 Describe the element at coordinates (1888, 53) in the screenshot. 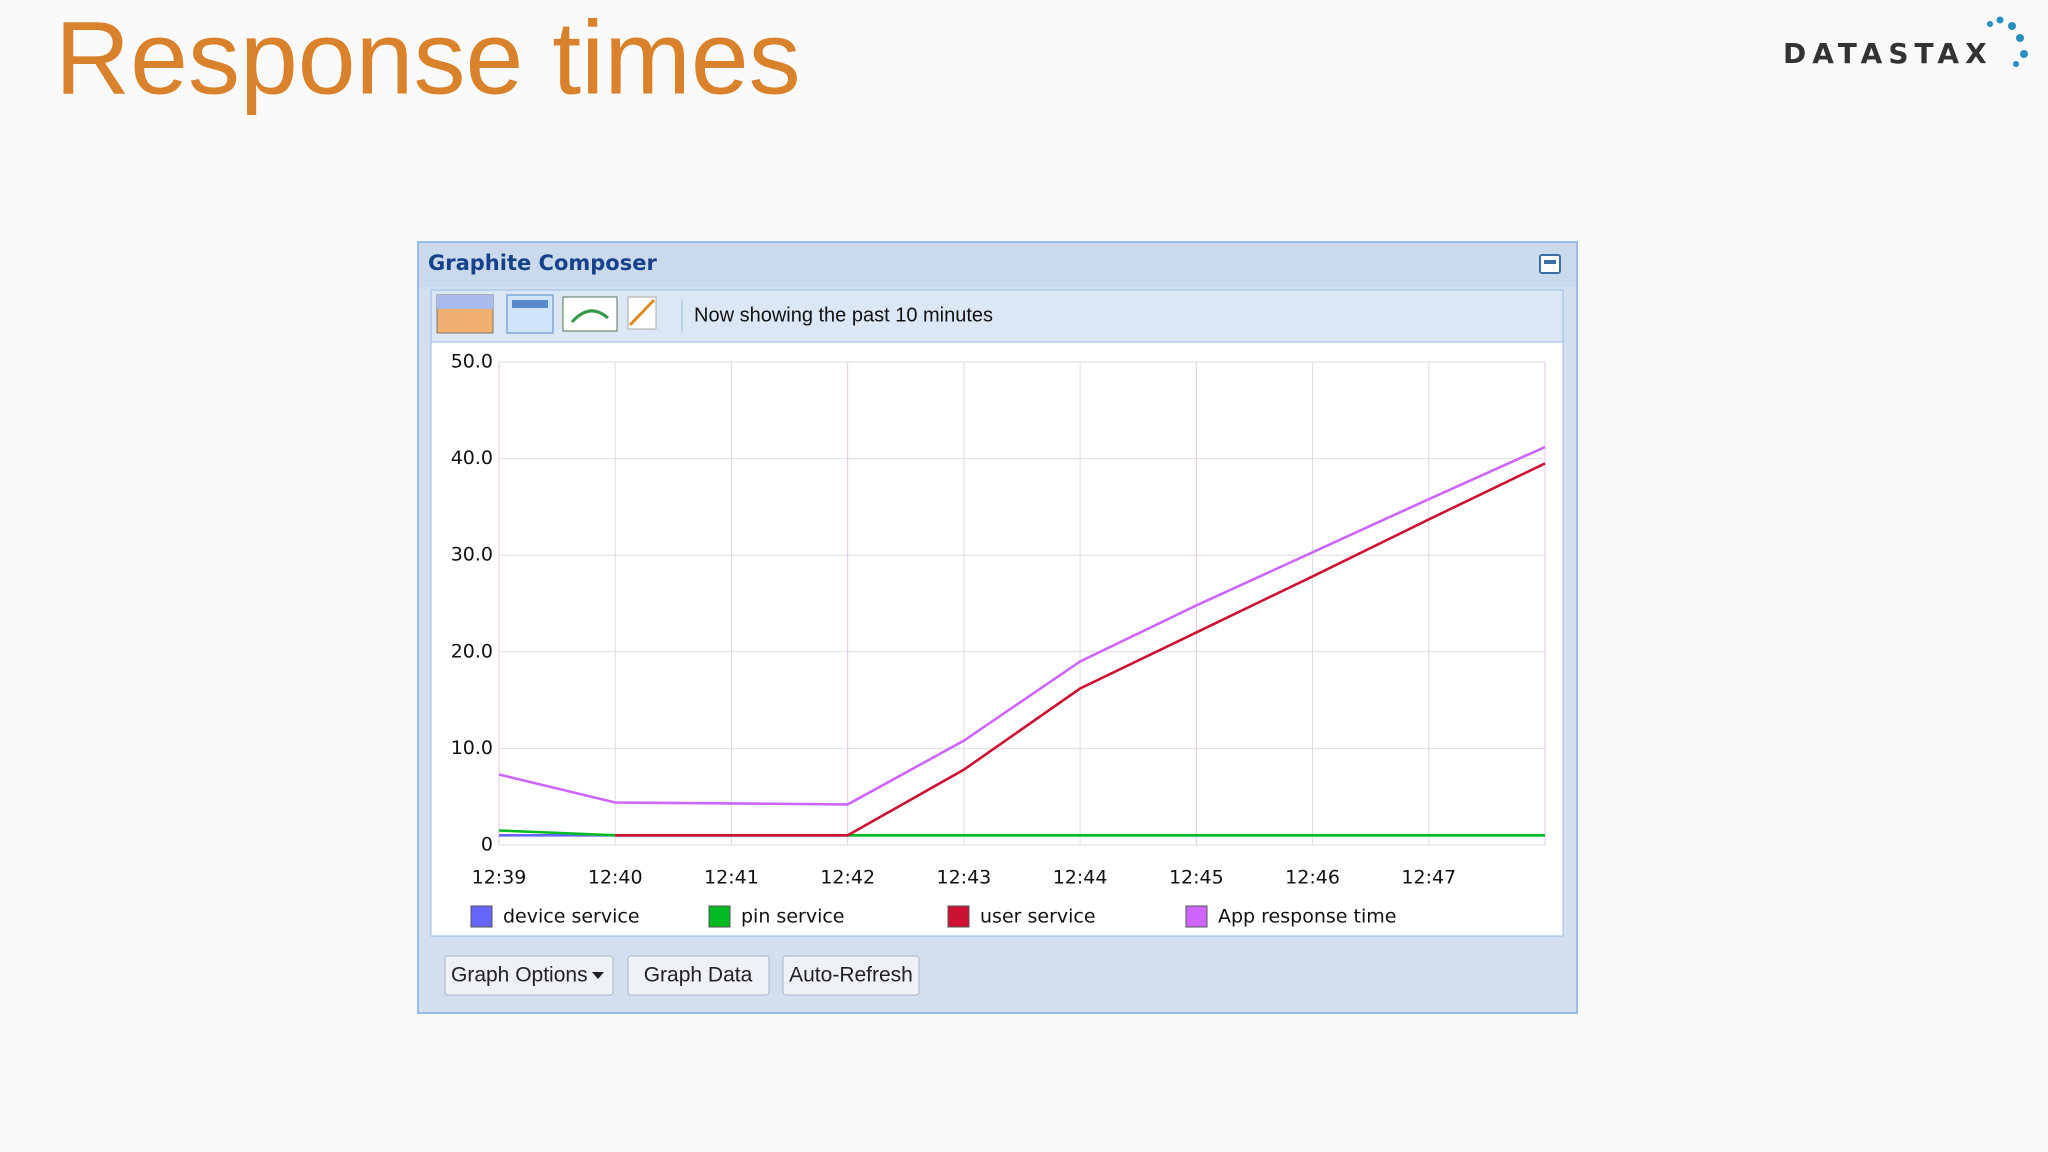

I see `logo: DATASTAX` at that location.